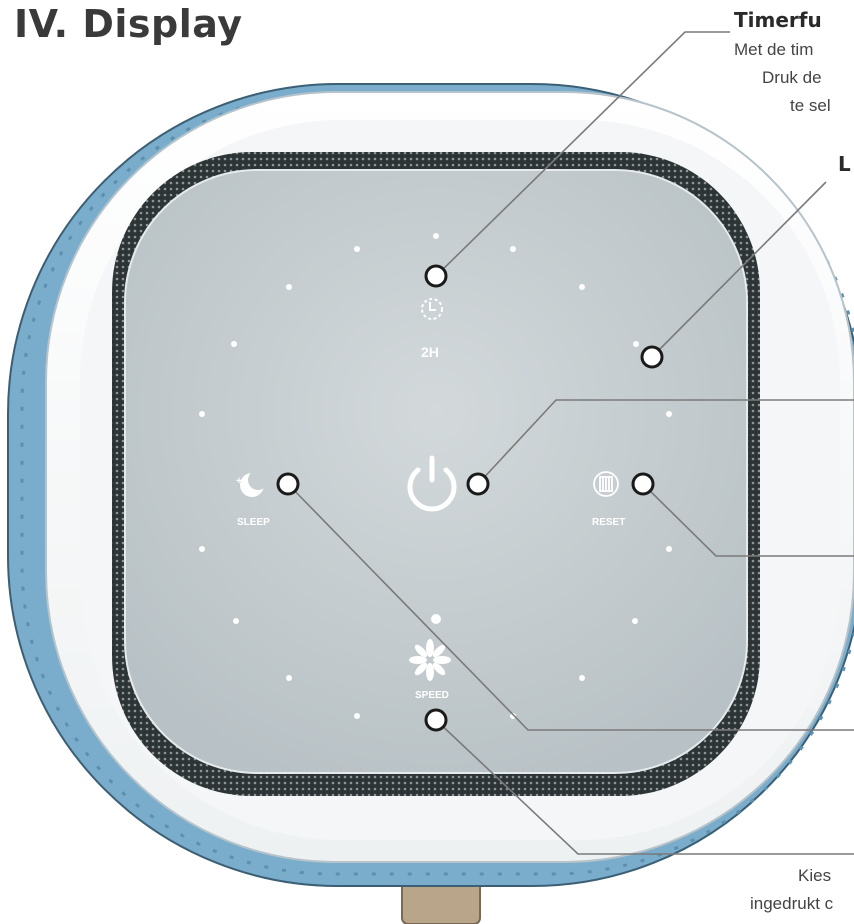 Image resolution: width=854 pixels, height=924 pixels. Describe the element at coordinates (252, 483) in the screenshot. I see `sleep-moon-icon: +` at that location.